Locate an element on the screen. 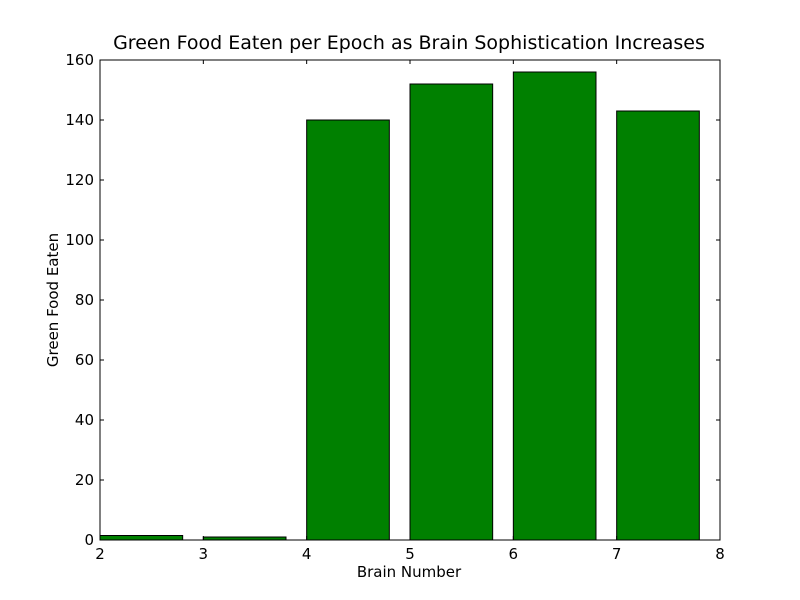  y-tick-label-120: 120 is located at coordinates (79, 180).